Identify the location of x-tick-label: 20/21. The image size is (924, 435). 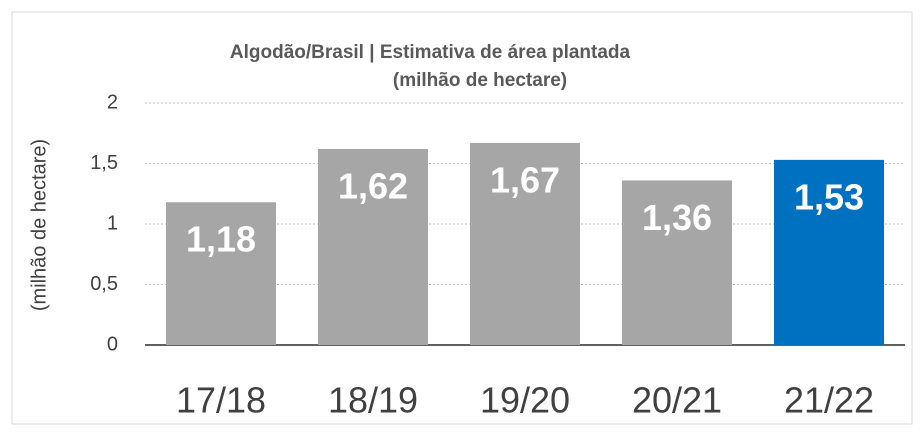
(677, 400).